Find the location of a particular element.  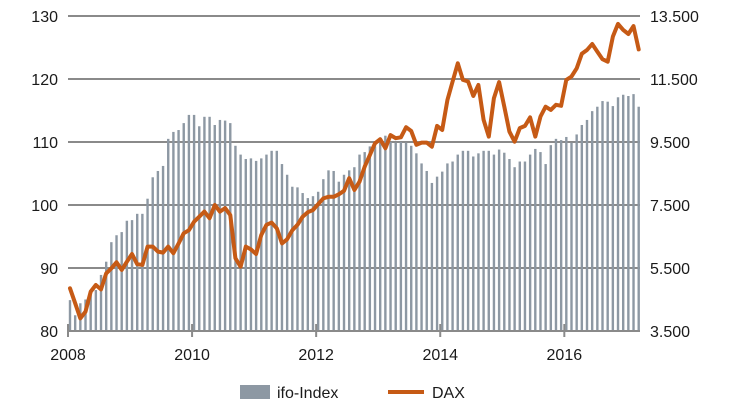

right-axis-label: 11.500 is located at coordinates (674, 80).